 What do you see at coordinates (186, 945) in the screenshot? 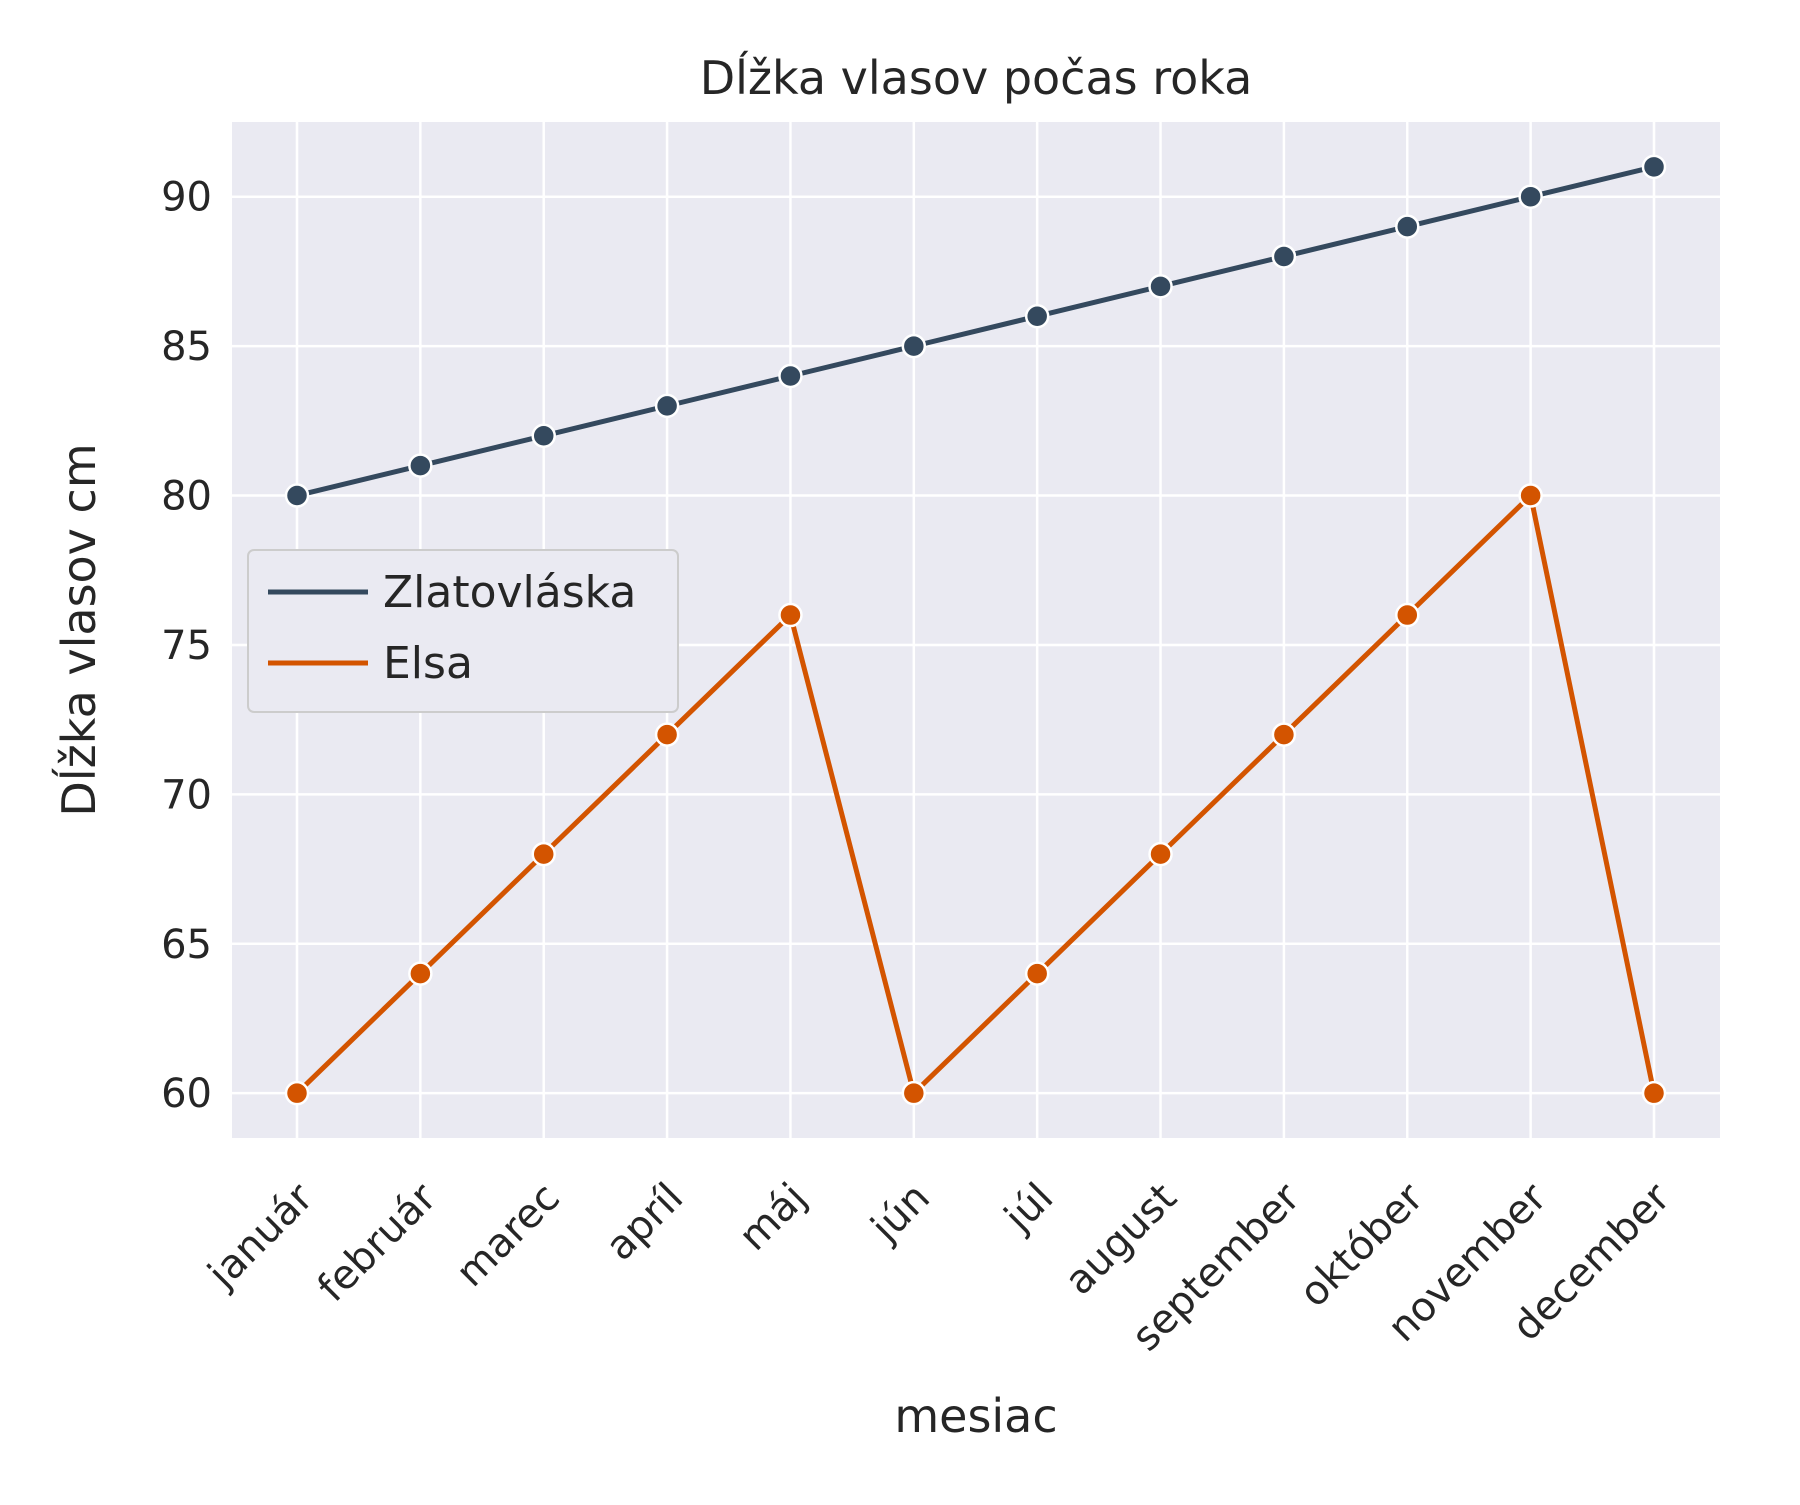
I see `y-tick-label: 65` at bounding box center [186, 945].